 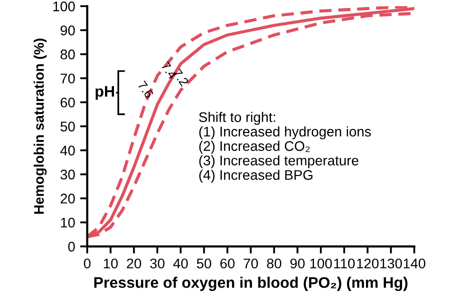 What do you see at coordinates (251, 284) in the screenshot?
I see `x-axis-title: Pressure of oxygen in blood (PO₂) (mm Hg)` at bounding box center [251, 284].